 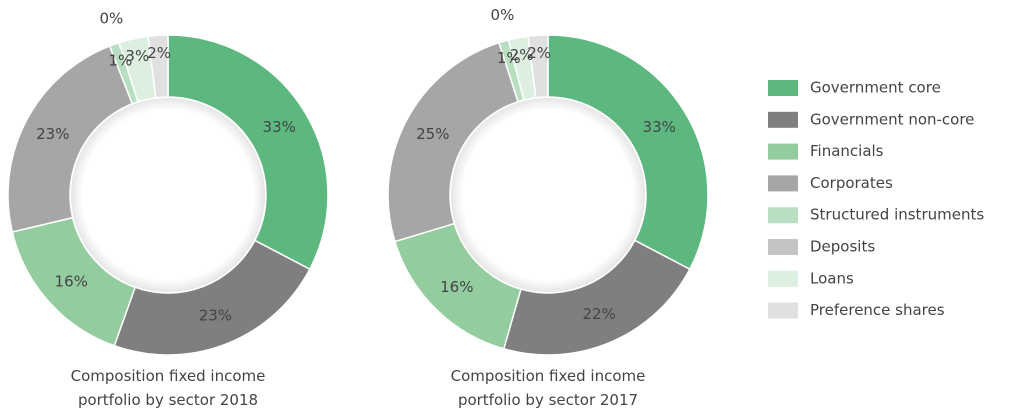 I want to click on legend-label: Preference shares, so click(x=877, y=310).